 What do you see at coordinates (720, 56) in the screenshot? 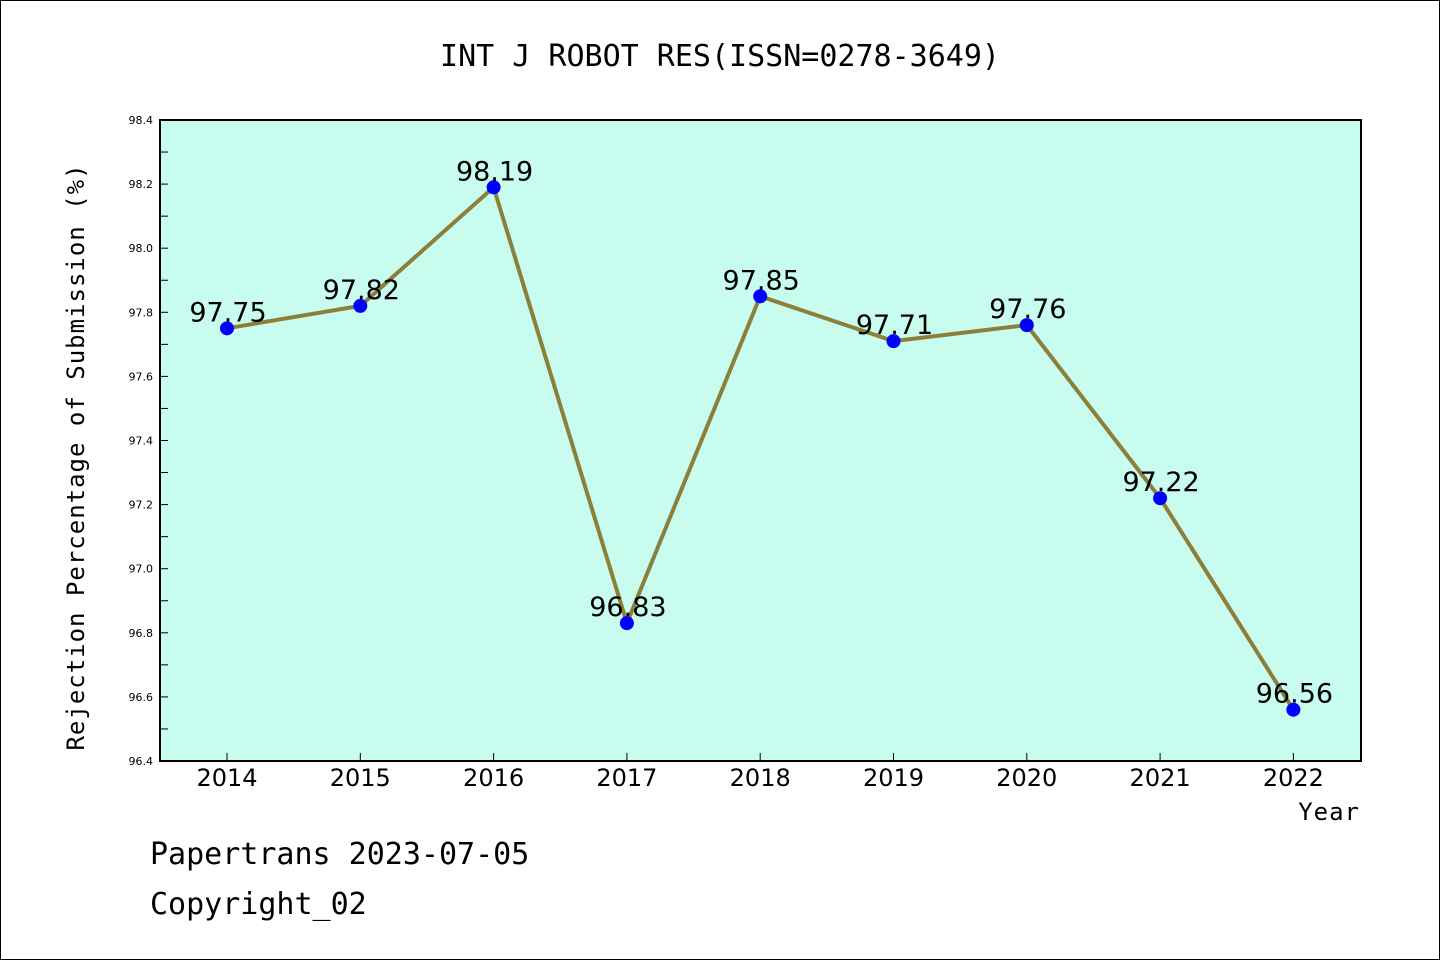
I see `chart-title: INT J ROBOT RES(ISSN=0278-3649)` at bounding box center [720, 56].